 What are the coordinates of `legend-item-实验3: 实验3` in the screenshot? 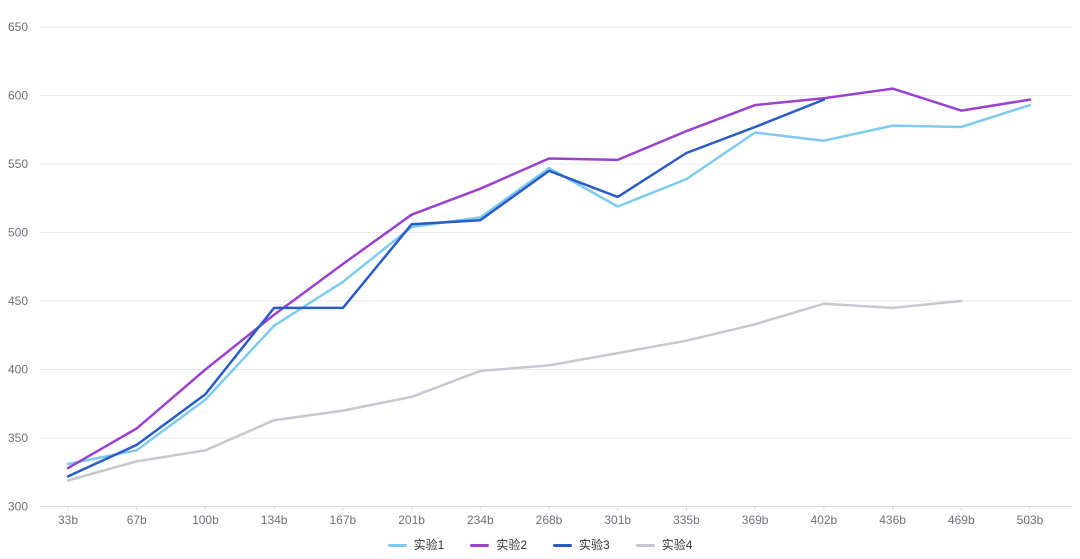 It's located at (581, 545).